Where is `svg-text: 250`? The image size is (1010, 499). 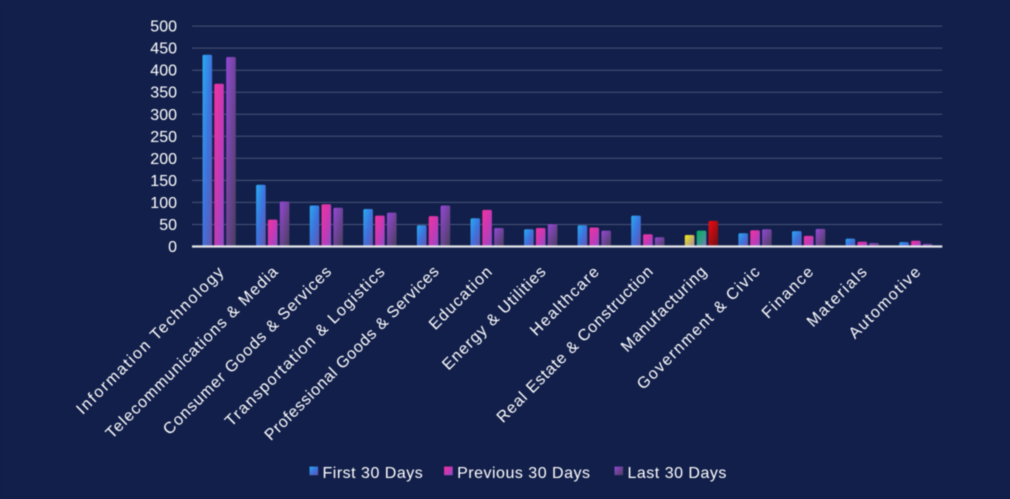
svg-text: 250 is located at coordinates (163, 137).